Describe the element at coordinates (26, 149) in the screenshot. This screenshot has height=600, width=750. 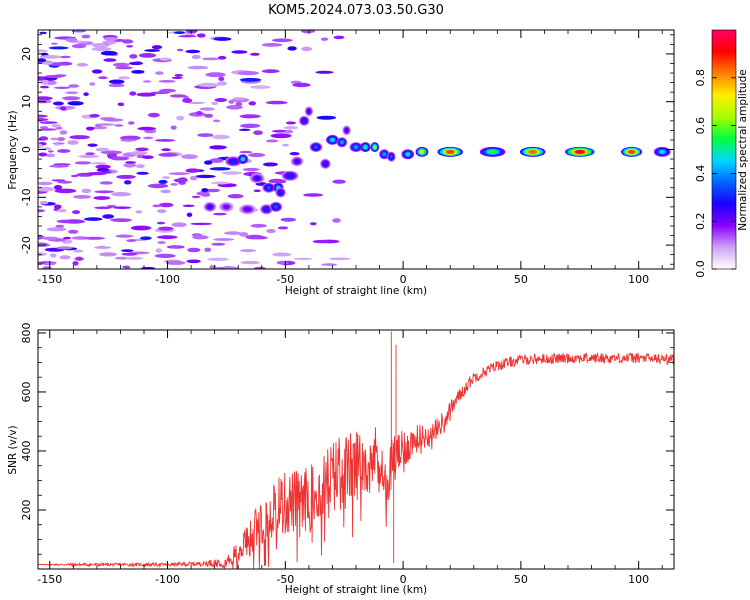
I see `y-tick-label: 0` at that location.